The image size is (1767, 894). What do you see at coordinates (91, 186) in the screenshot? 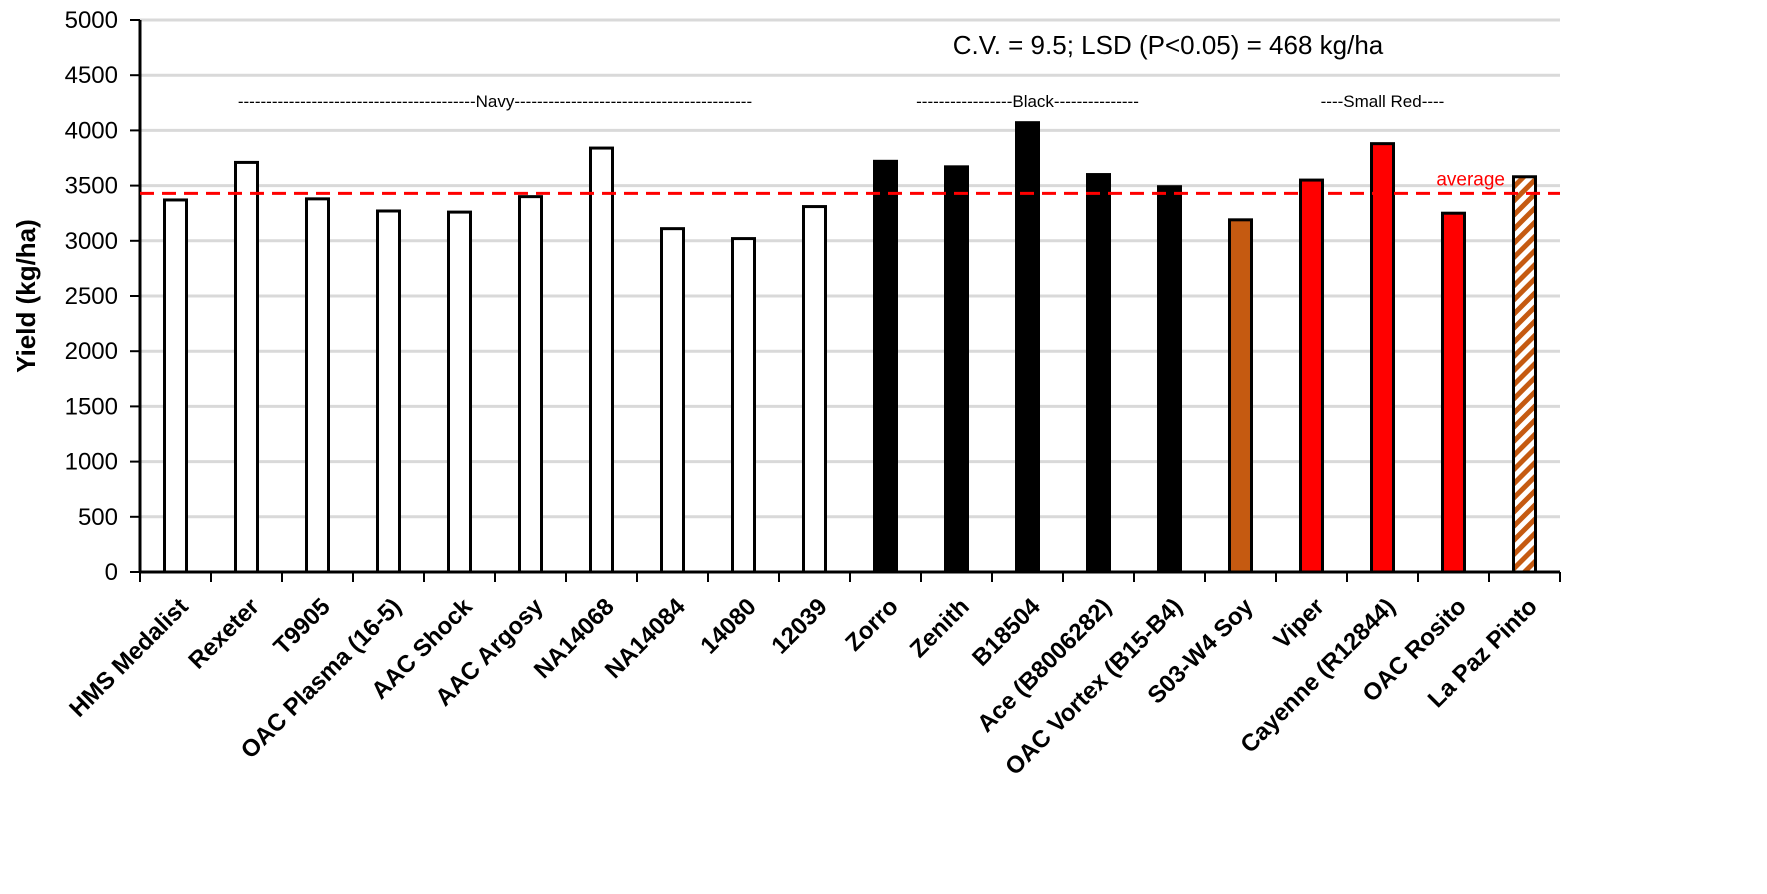
I see `y-tick-label: 3500` at bounding box center [91, 186].